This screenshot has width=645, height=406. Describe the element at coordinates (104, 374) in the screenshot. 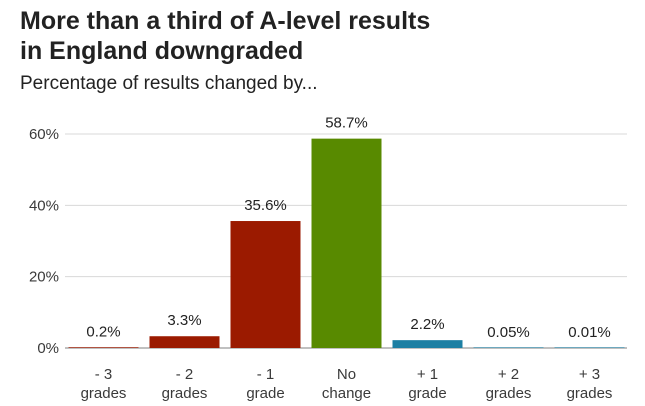

I see `x-tick-label: - 3` at that location.